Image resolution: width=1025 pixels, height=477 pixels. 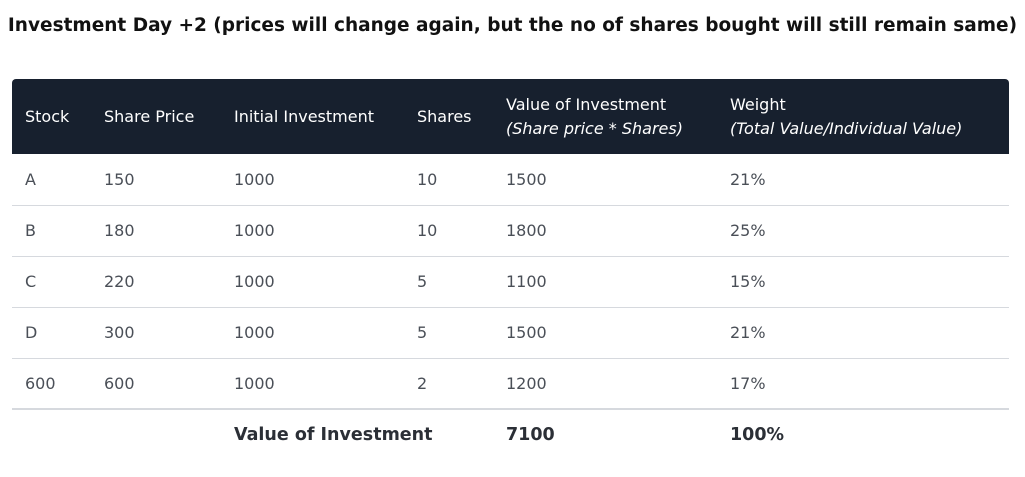 I want to click on cell-value-of-investment: 1800, so click(x=618, y=231).